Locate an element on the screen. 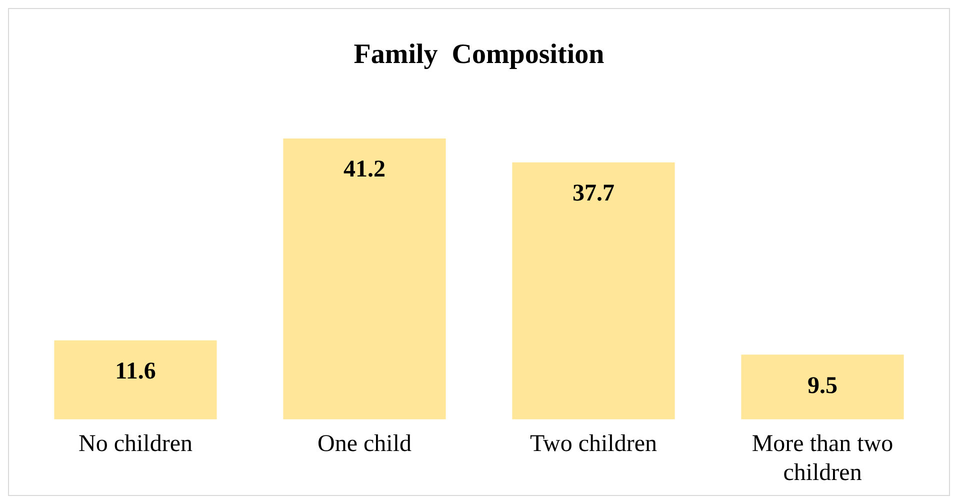 This screenshot has height=504, width=958. data-label: 9.5 is located at coordinates (823, 385).